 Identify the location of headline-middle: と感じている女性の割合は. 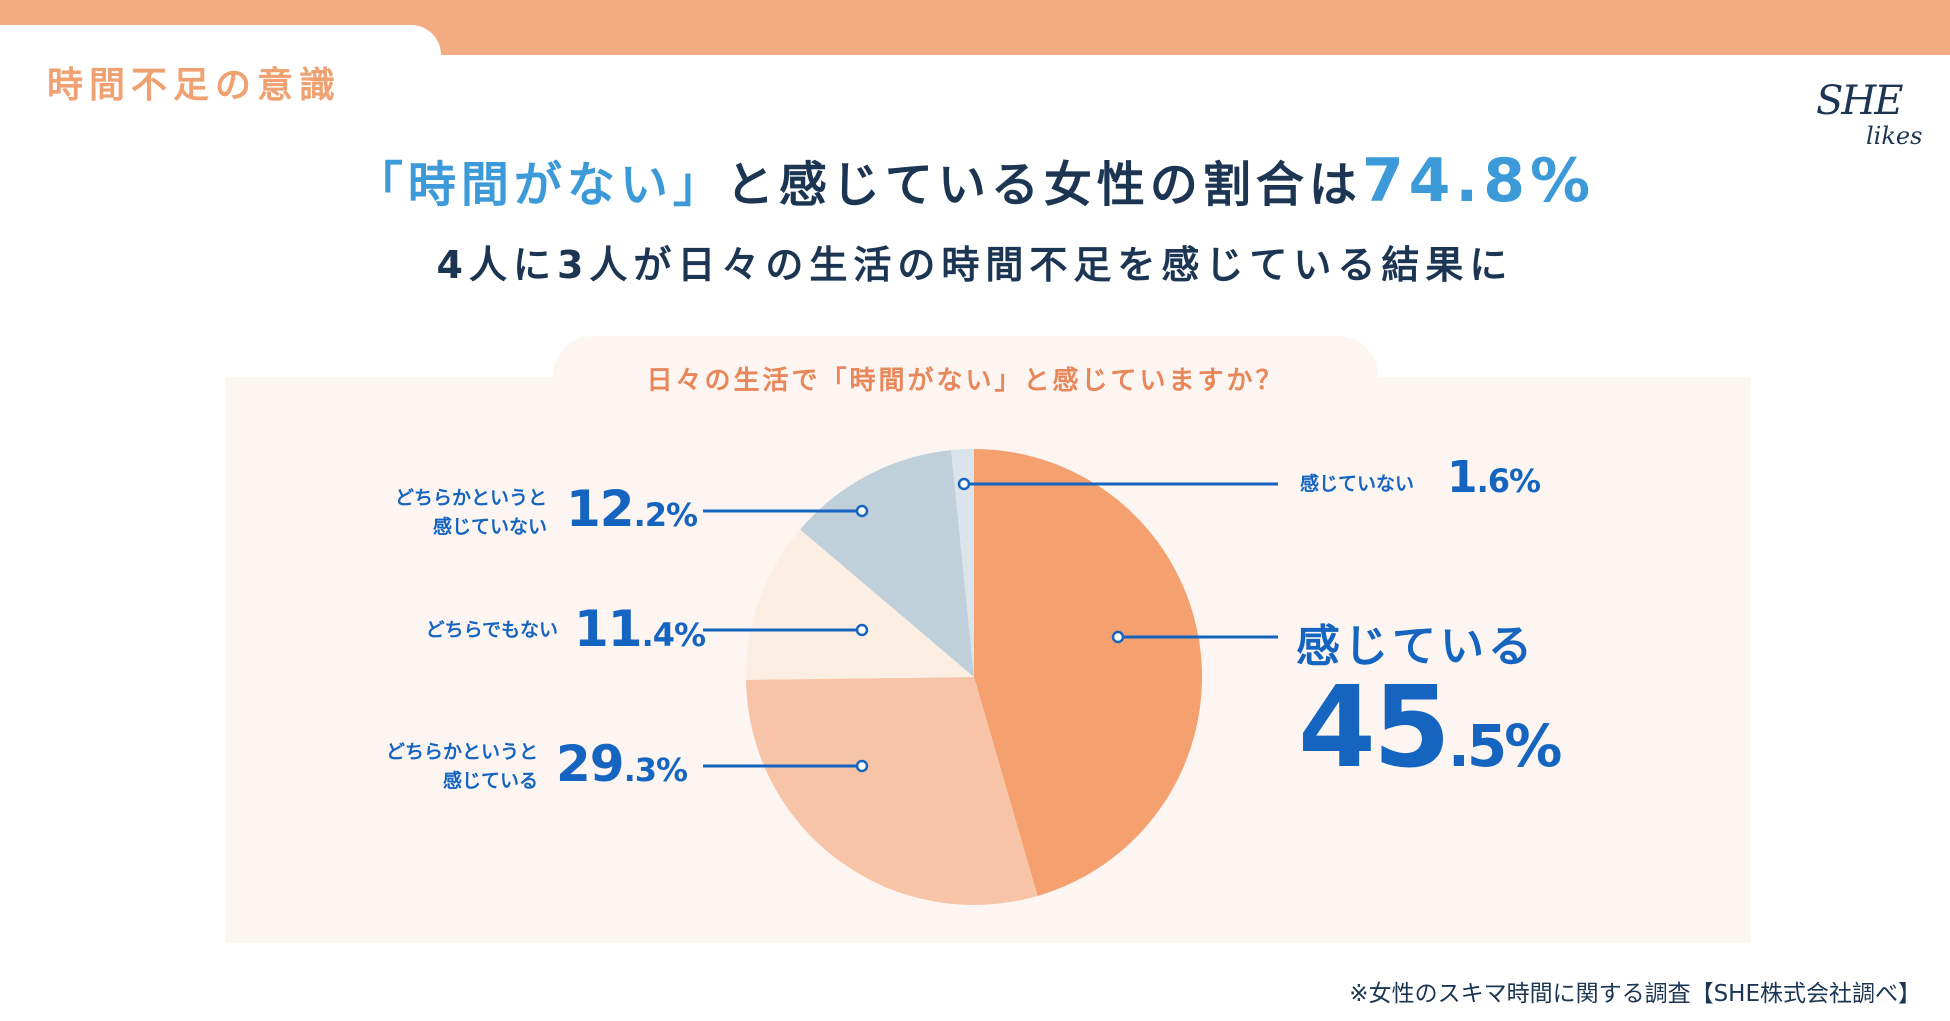
(1043, 185).